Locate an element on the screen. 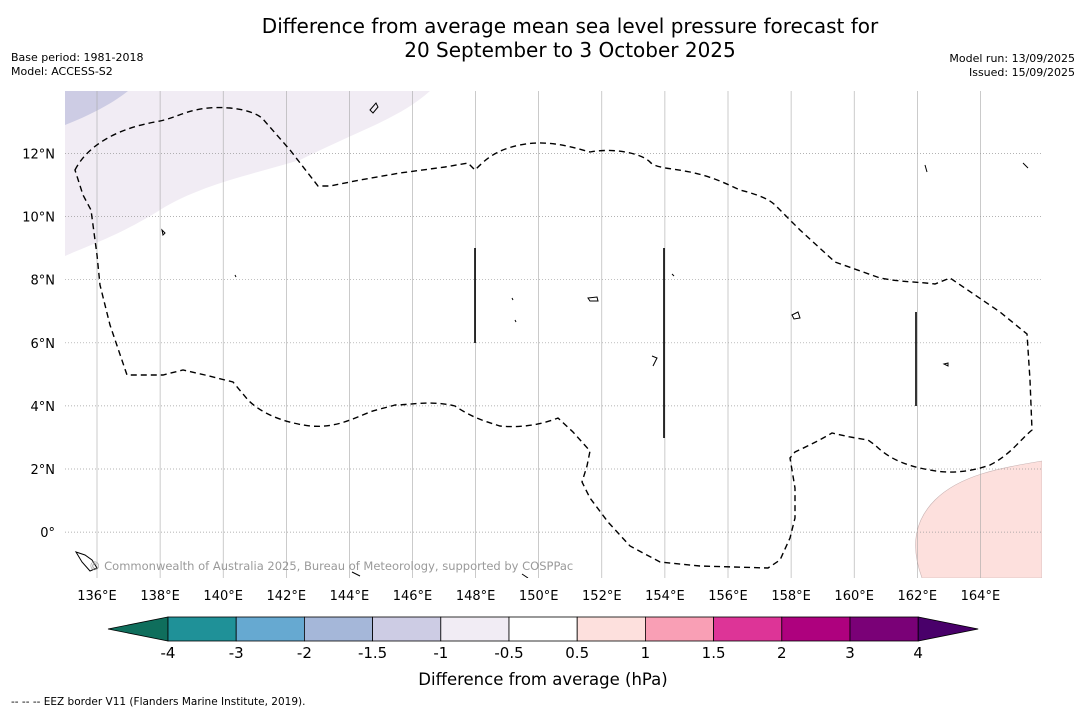  lon-tick-label: 142°E is located at coordinates (287, 596).